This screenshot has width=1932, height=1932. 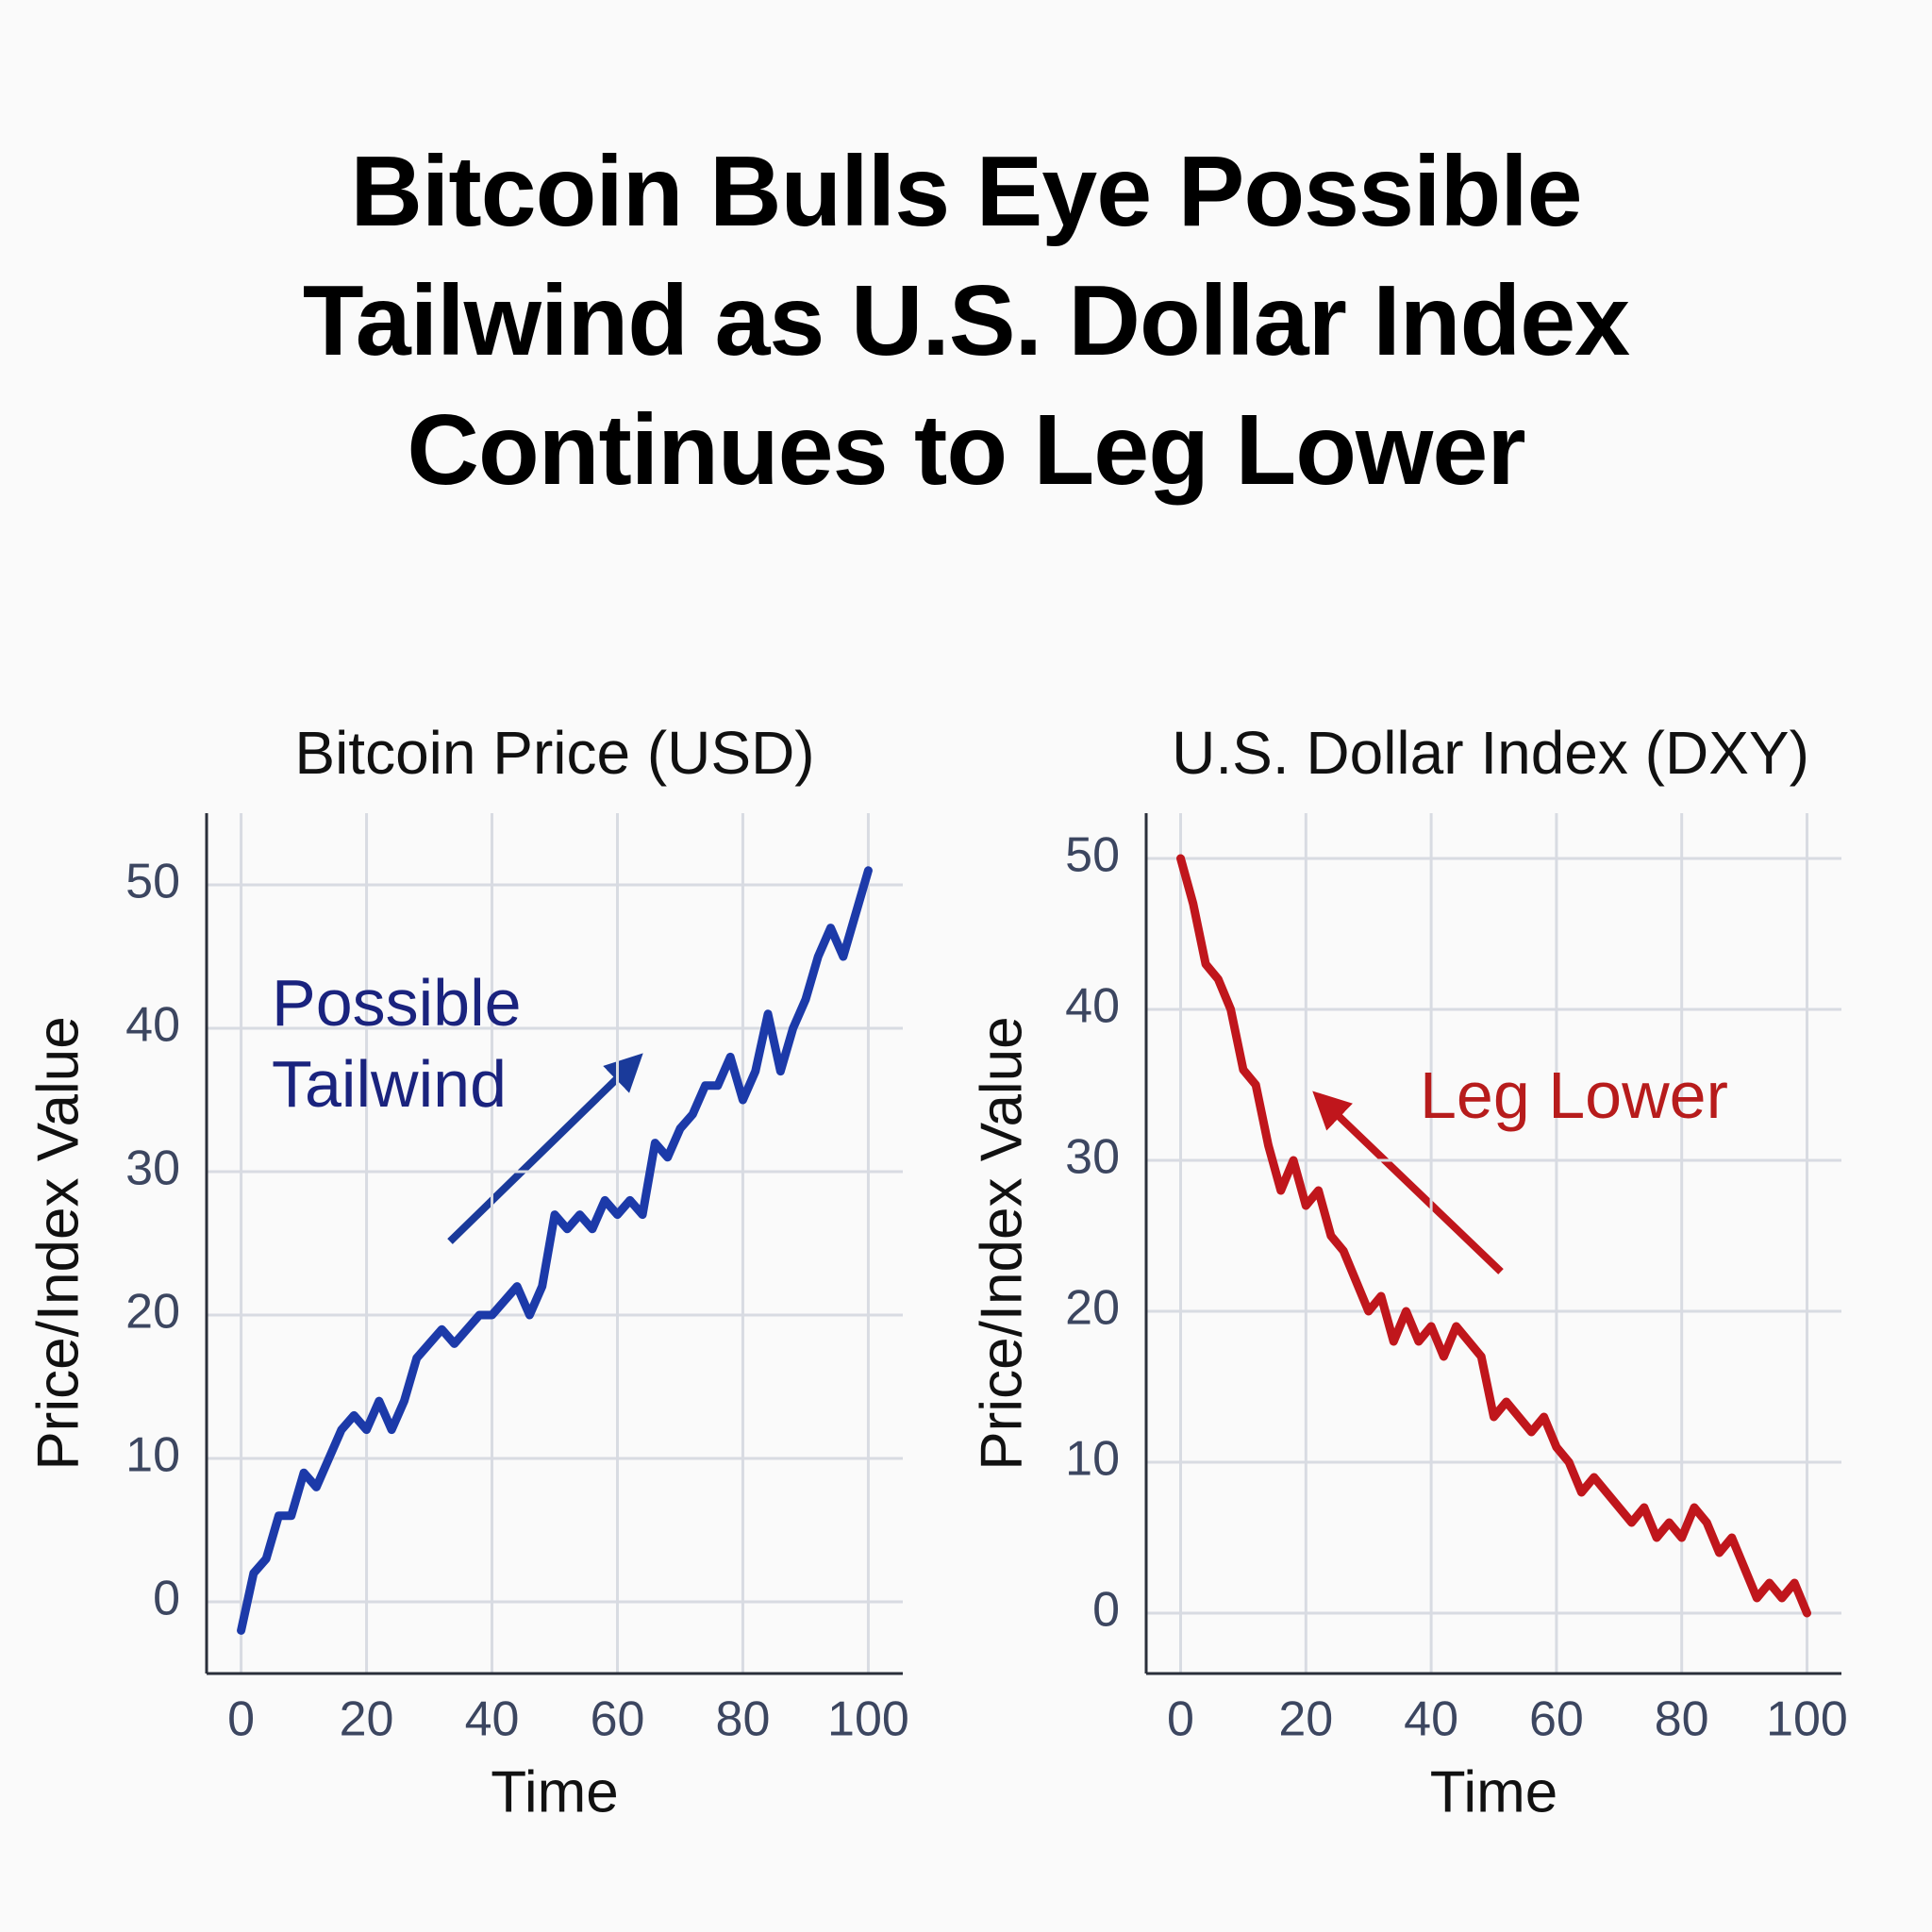 I want to click on chart-title: U.S. Dollar Index (DXY), so click(x=1491, y=753).